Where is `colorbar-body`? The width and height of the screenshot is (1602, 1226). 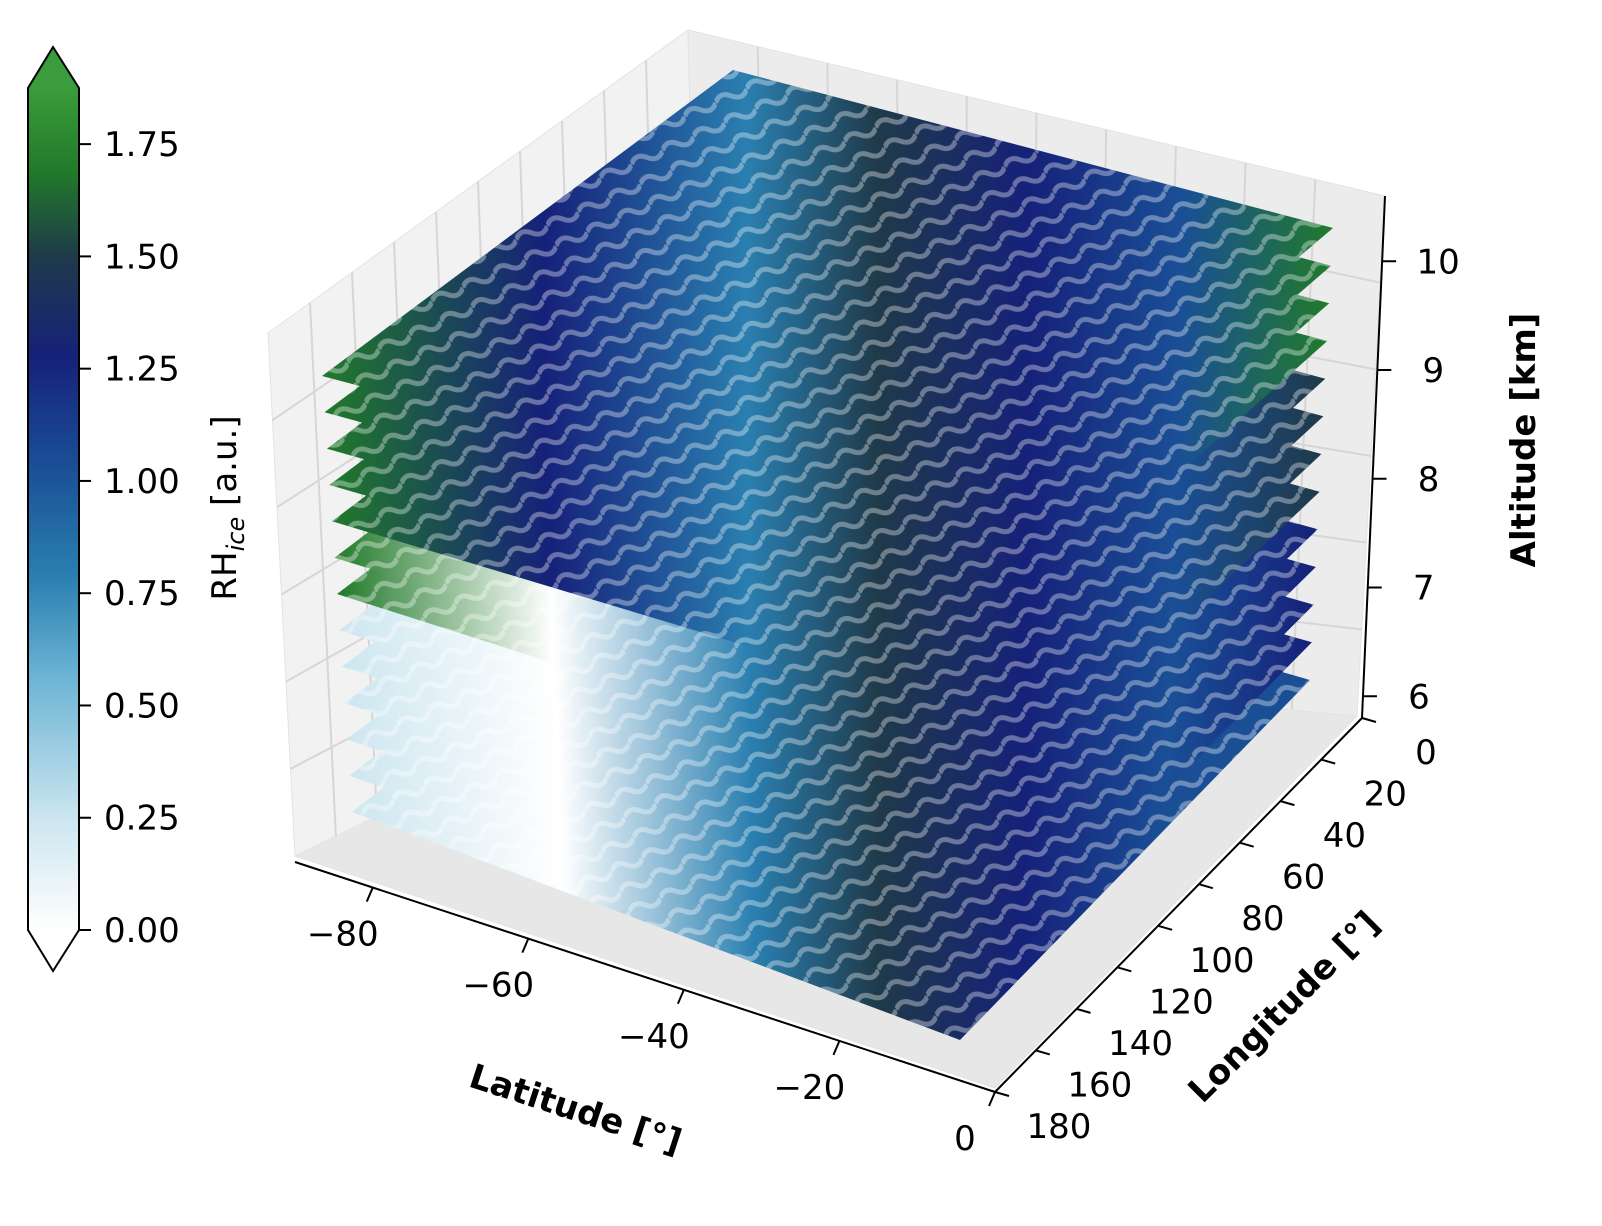 colorbar-body is located at coordinates (53, 509).